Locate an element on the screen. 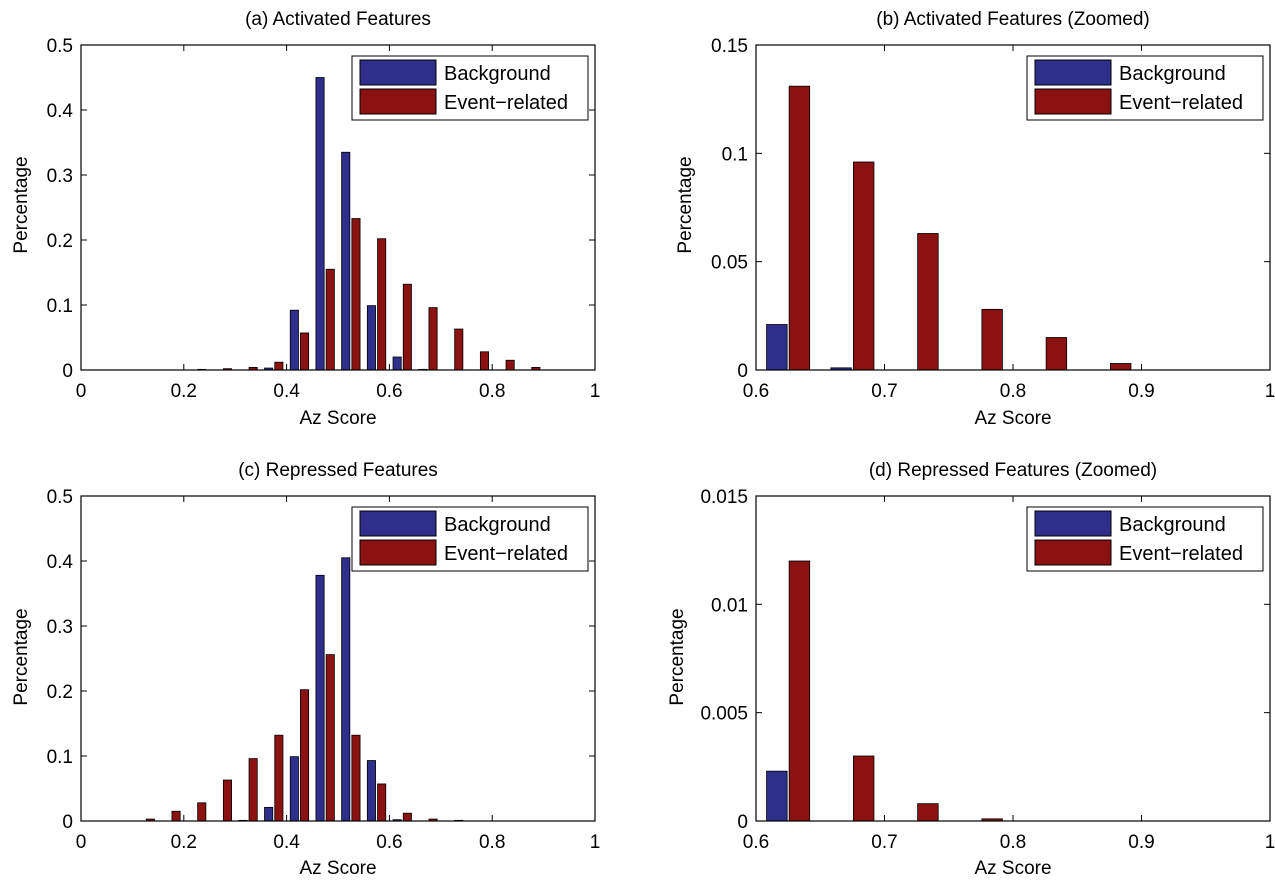  y-tick-label: 0.5 is located at coordinates (60, 497).